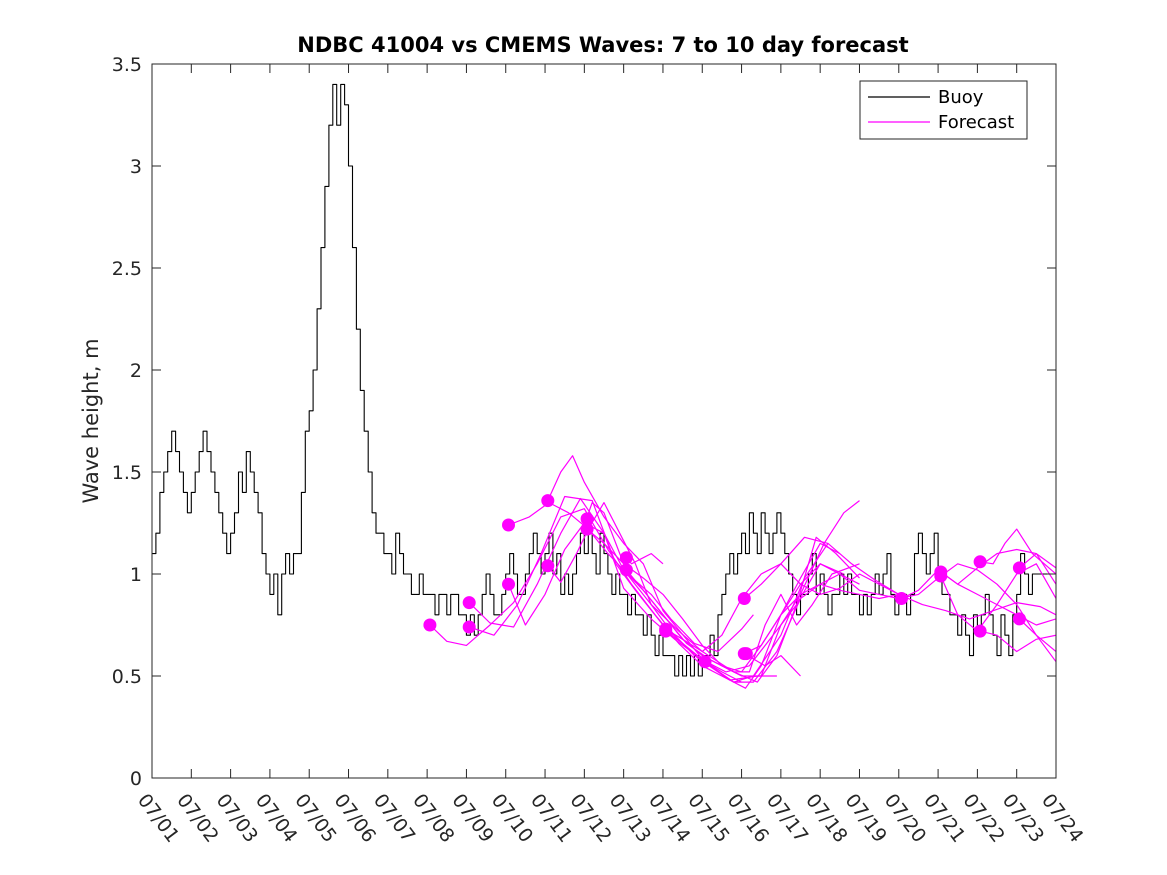 This screenshot has width=1167, height=875. What do you see at coordinates (136, 779) in the screenshot?
I see `y-tick-label: 0` at bounding box center [136, 779].